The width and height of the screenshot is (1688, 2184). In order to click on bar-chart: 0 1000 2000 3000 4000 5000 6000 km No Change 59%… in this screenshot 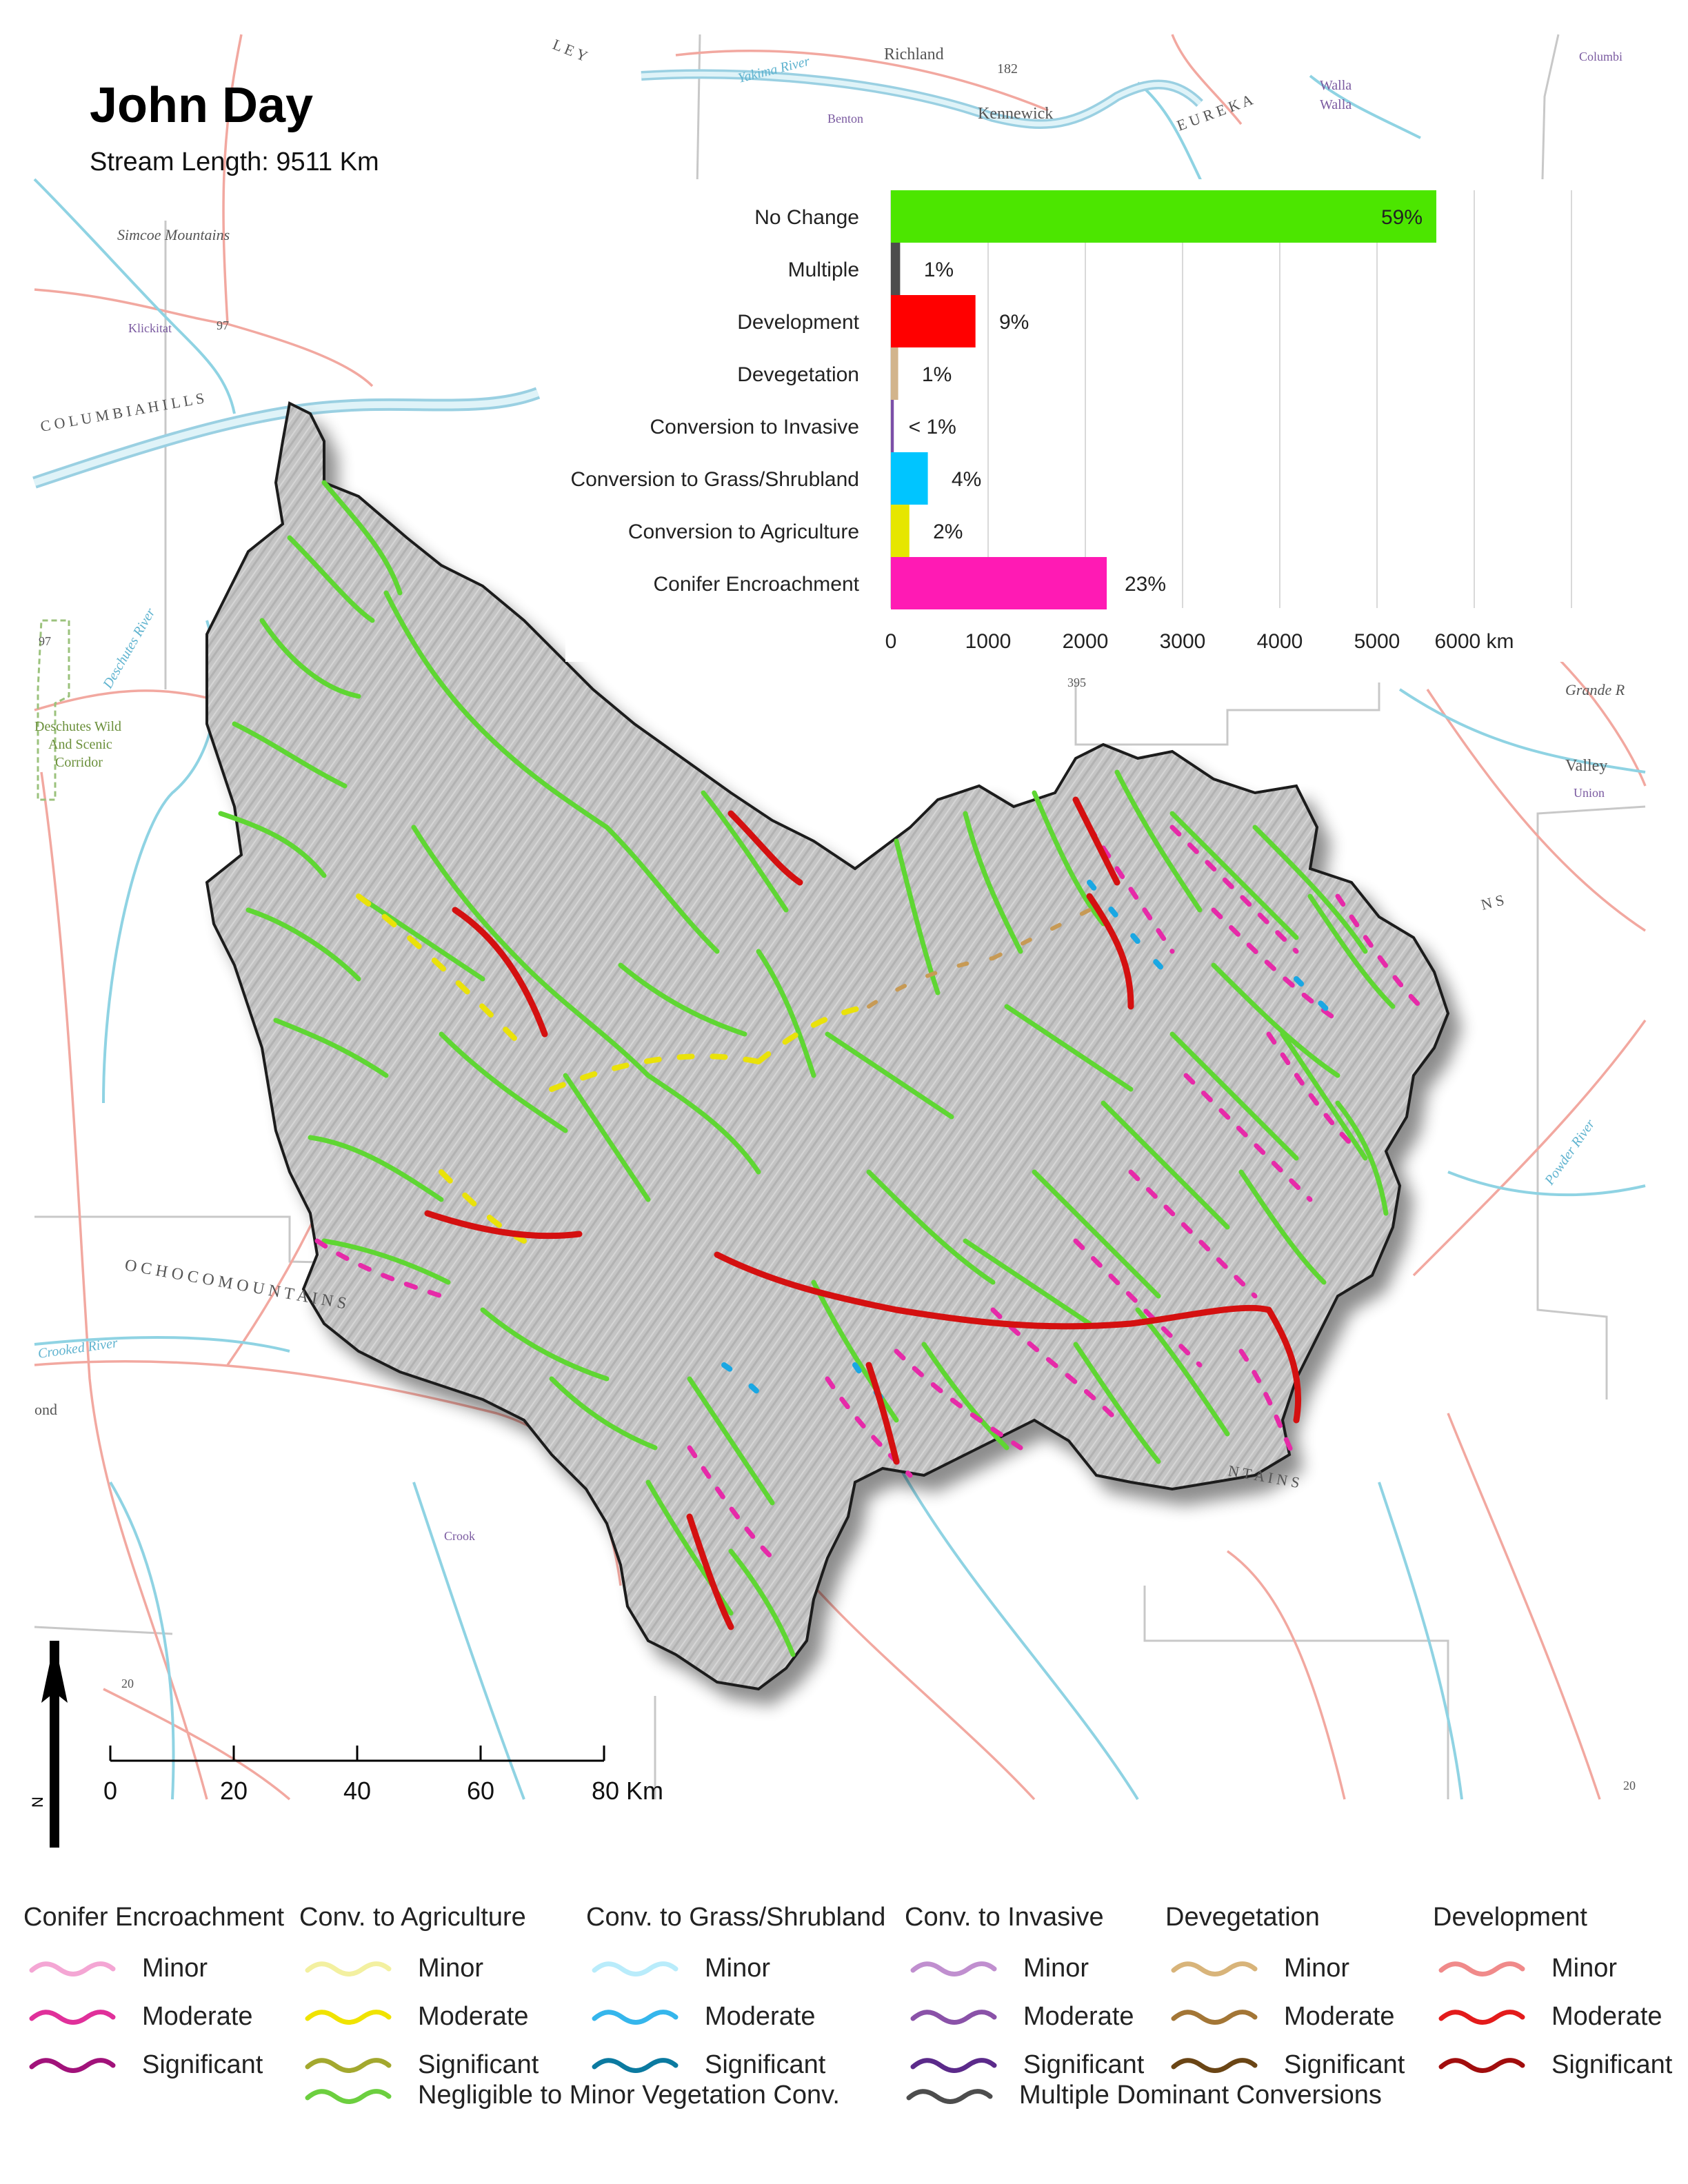, I will do `click(1106, 420)`.